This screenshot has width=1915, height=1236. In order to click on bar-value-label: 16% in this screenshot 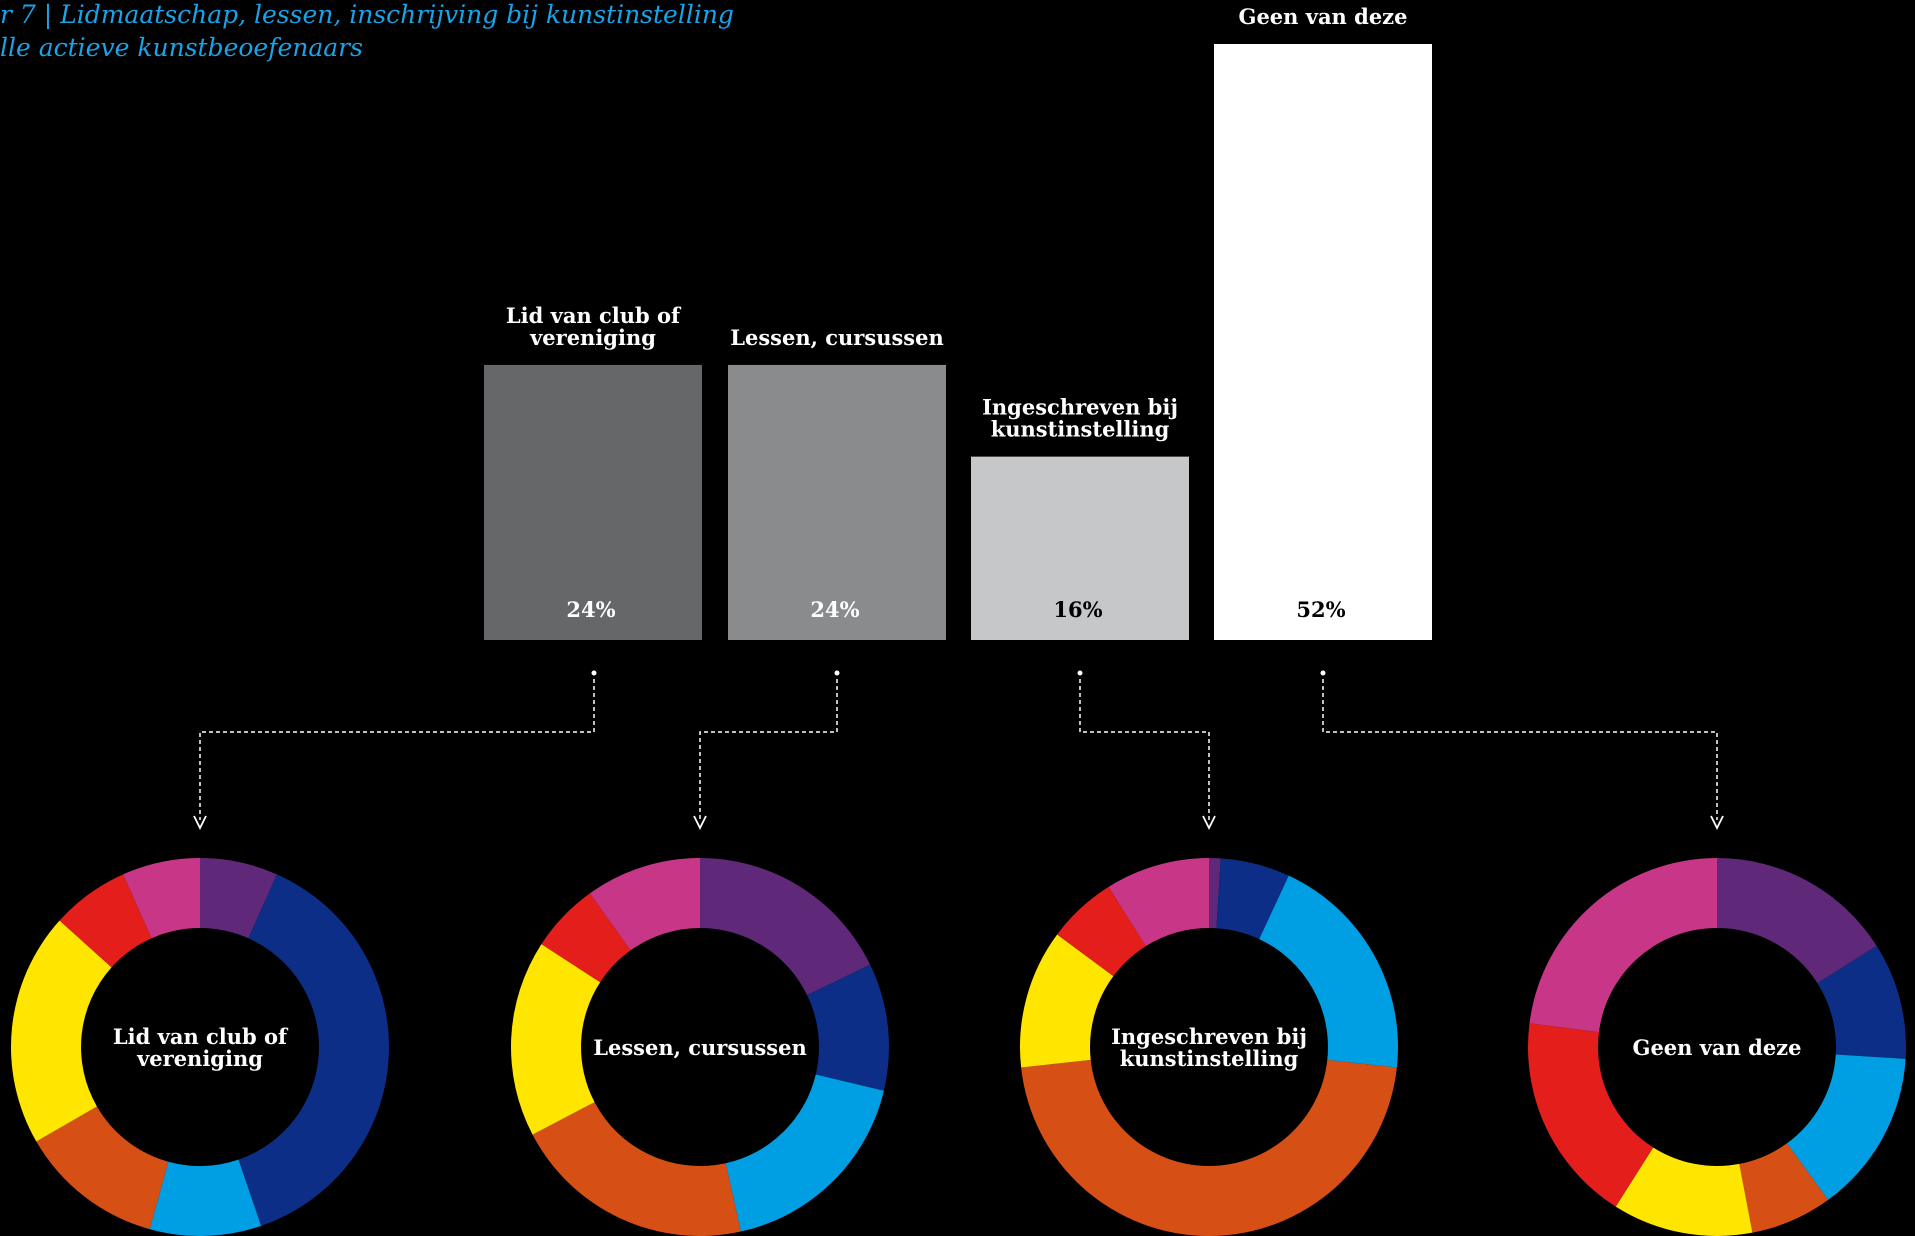, I will do `click(1077, 609)`.